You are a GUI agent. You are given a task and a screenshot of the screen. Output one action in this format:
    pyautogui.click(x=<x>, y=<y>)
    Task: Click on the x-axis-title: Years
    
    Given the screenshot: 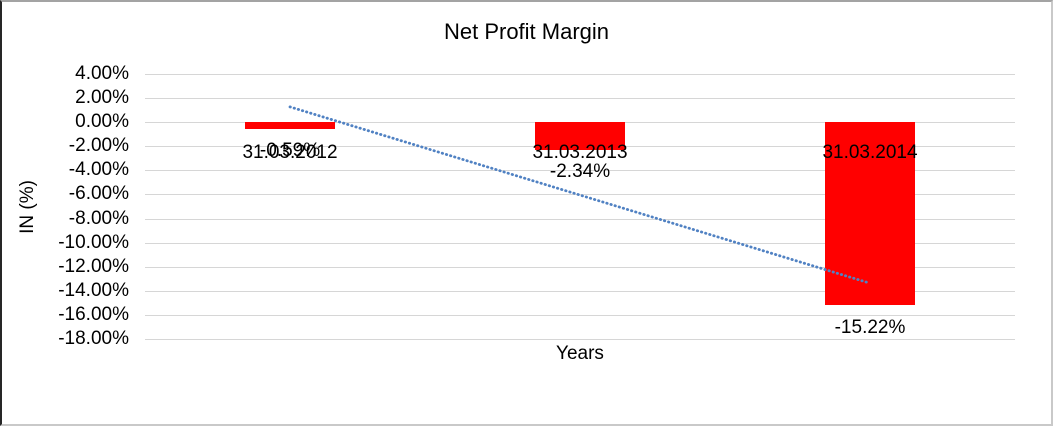 What is the action you would take?
    pyautogui.click(x=580, y=353)
    